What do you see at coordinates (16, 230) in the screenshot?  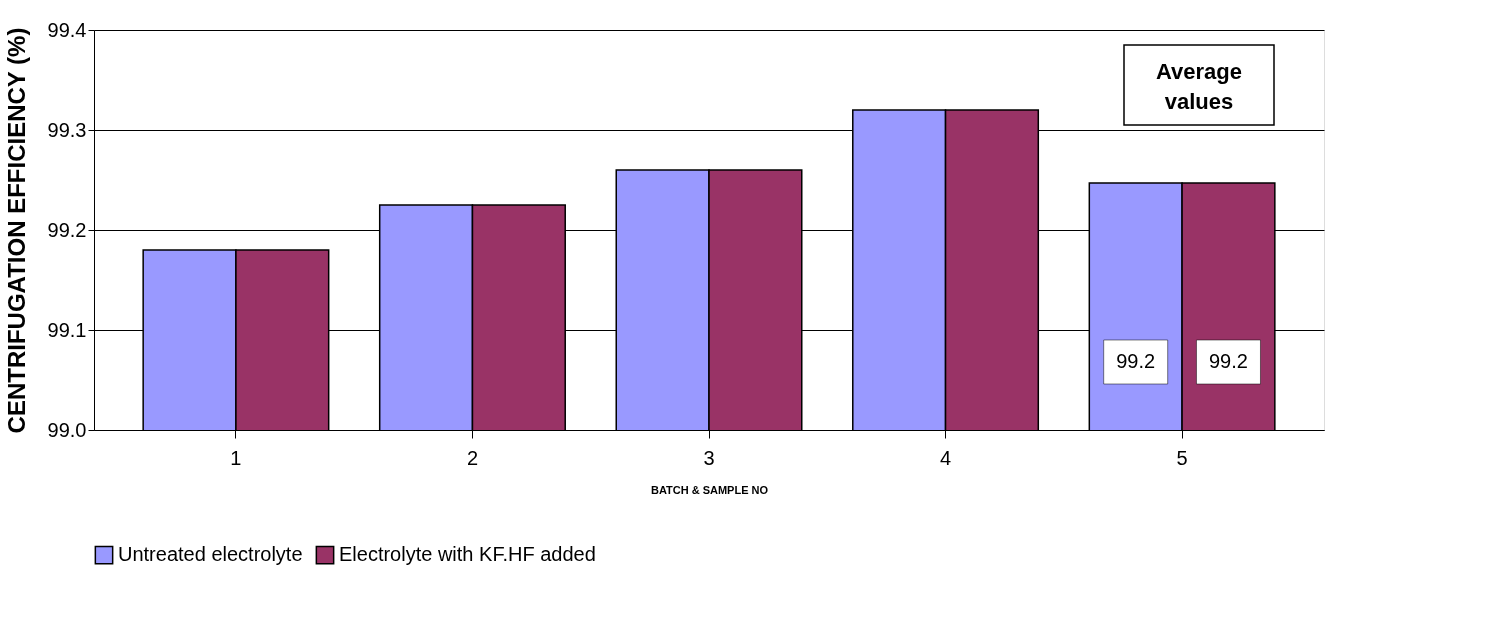 I see `y-axis-title: CENTRIFUGATION EFFICIENCY (%)` at bounding box center [16, 230].